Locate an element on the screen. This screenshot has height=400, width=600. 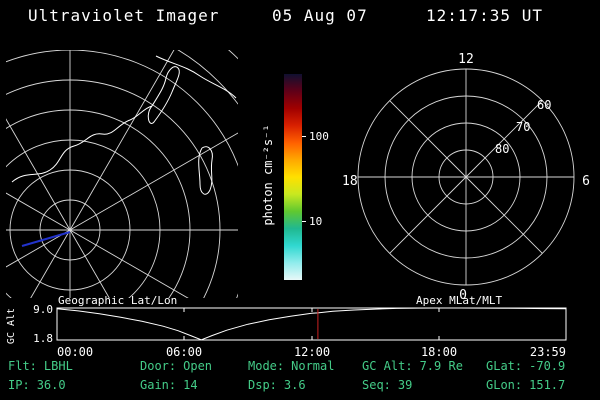
status-mode: Mode: Normal is located at coordinates (291, 366).